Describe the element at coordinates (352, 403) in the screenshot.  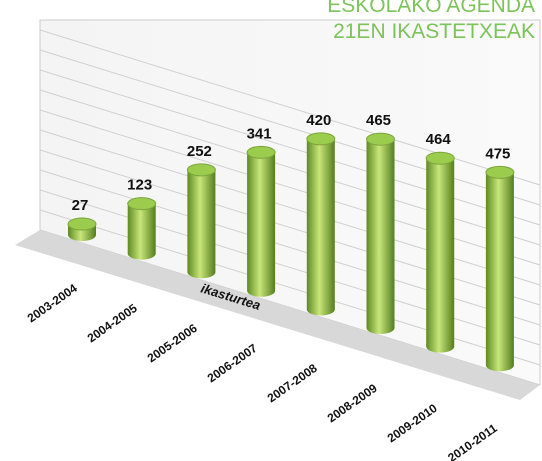
I see `x-tick-label: 2008-2009` at that location.